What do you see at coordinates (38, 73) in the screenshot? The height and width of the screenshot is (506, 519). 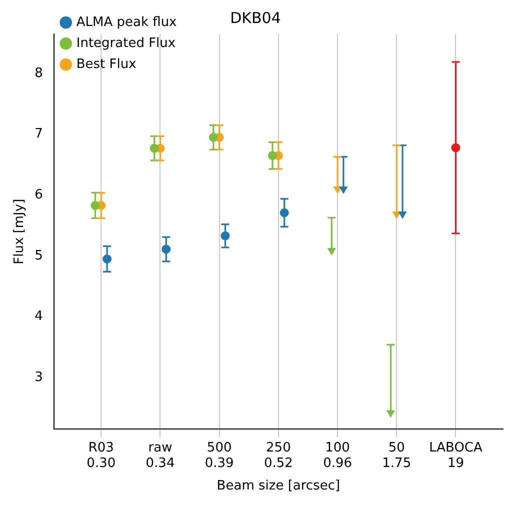 I see `y-tick-label: 8` at bounding box center [38, 73].